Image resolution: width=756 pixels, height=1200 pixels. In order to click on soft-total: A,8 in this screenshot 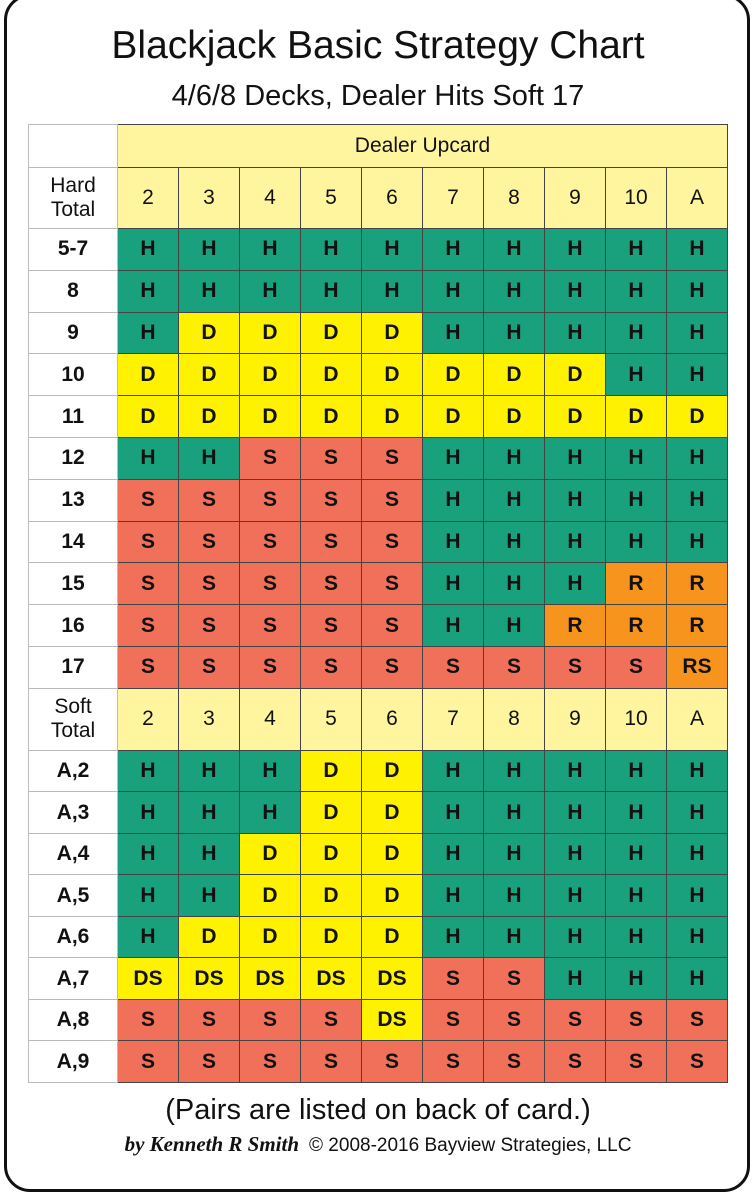, I will do `click(73, 1020)`.